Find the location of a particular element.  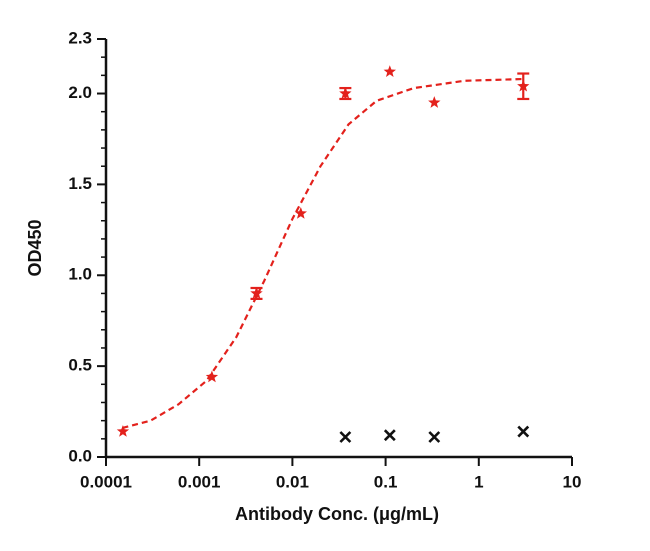

x-tick-label: 10 is located at coordinates (572, 481).